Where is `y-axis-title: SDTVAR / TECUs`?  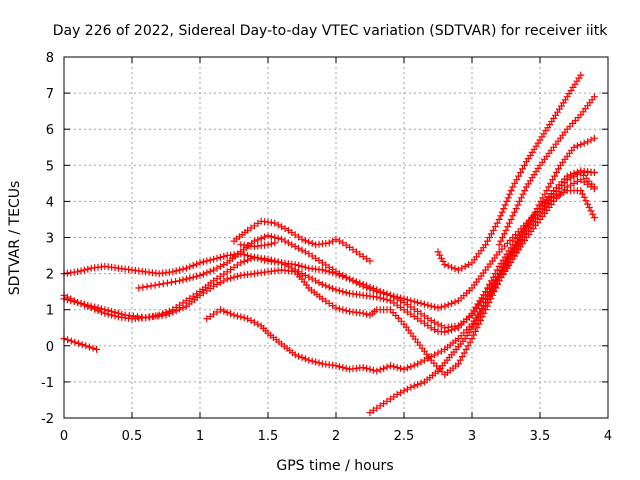
y-axis-title: SDTVAR / TECUs is located at coordinates (15, 238).